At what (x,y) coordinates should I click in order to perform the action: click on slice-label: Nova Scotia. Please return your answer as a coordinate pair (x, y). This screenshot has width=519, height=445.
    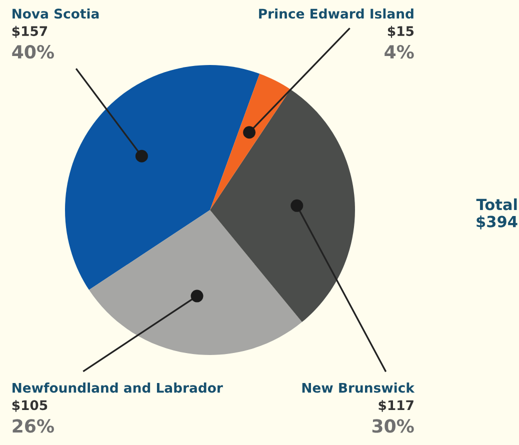
    Looking at the image, I should click on (55, 13).